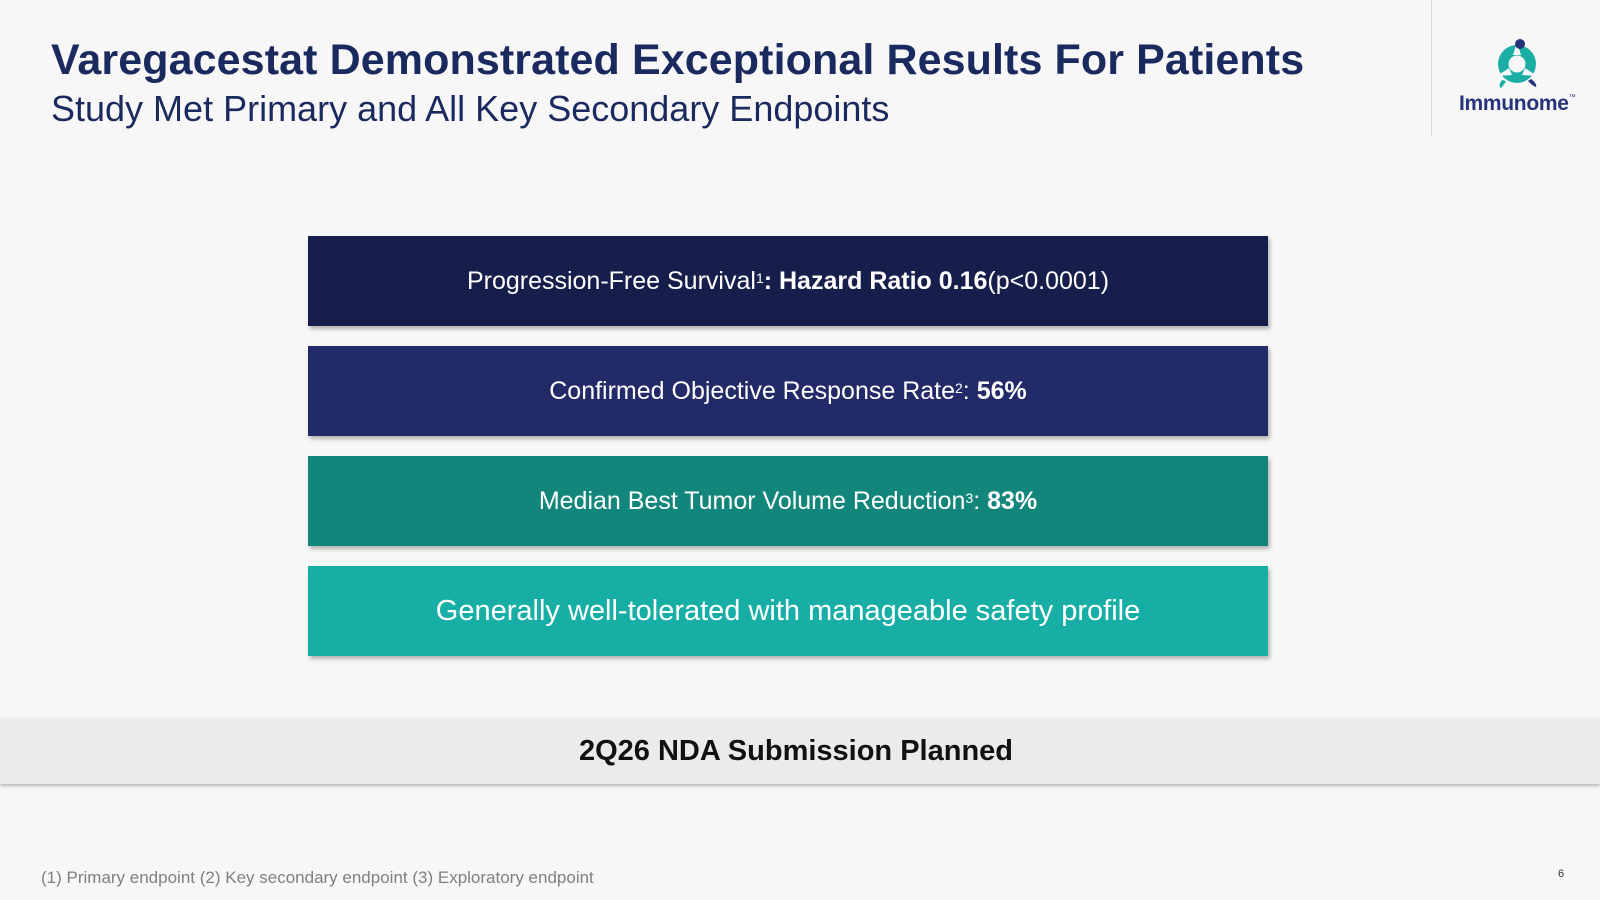  I want to click on footnote-ref: 1, so click(759, 278).